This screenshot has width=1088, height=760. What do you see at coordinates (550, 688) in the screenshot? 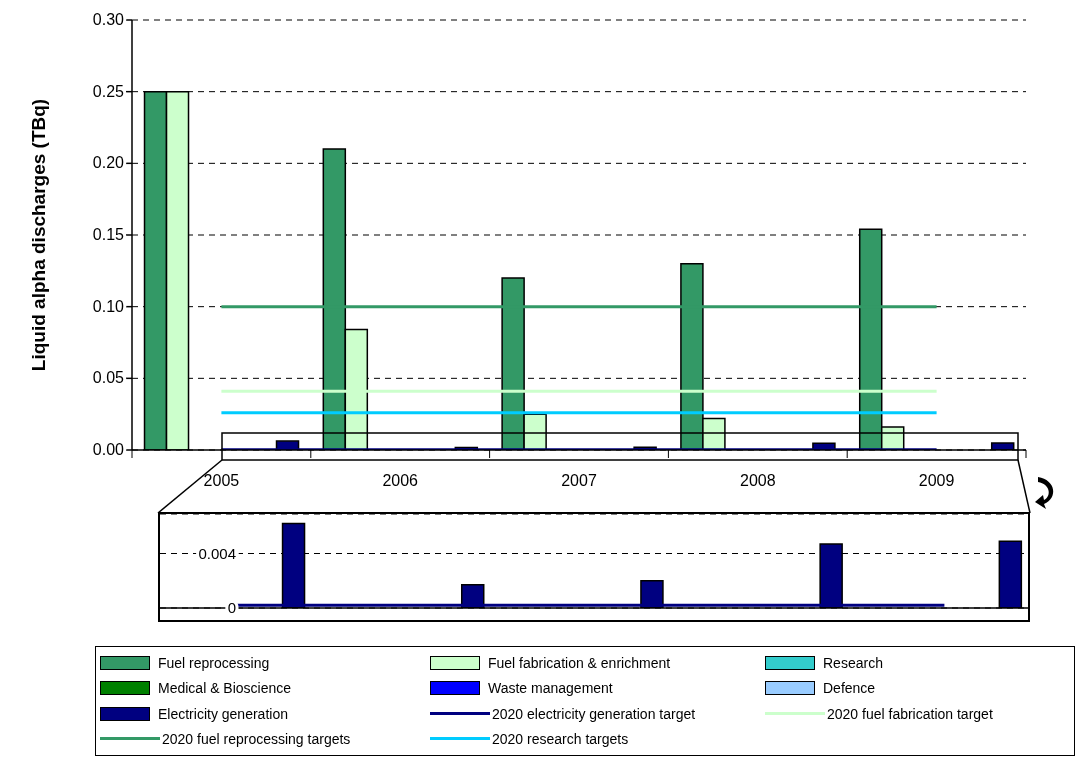
I see `legend-label: Waste management` at bounding box center [550, 688].